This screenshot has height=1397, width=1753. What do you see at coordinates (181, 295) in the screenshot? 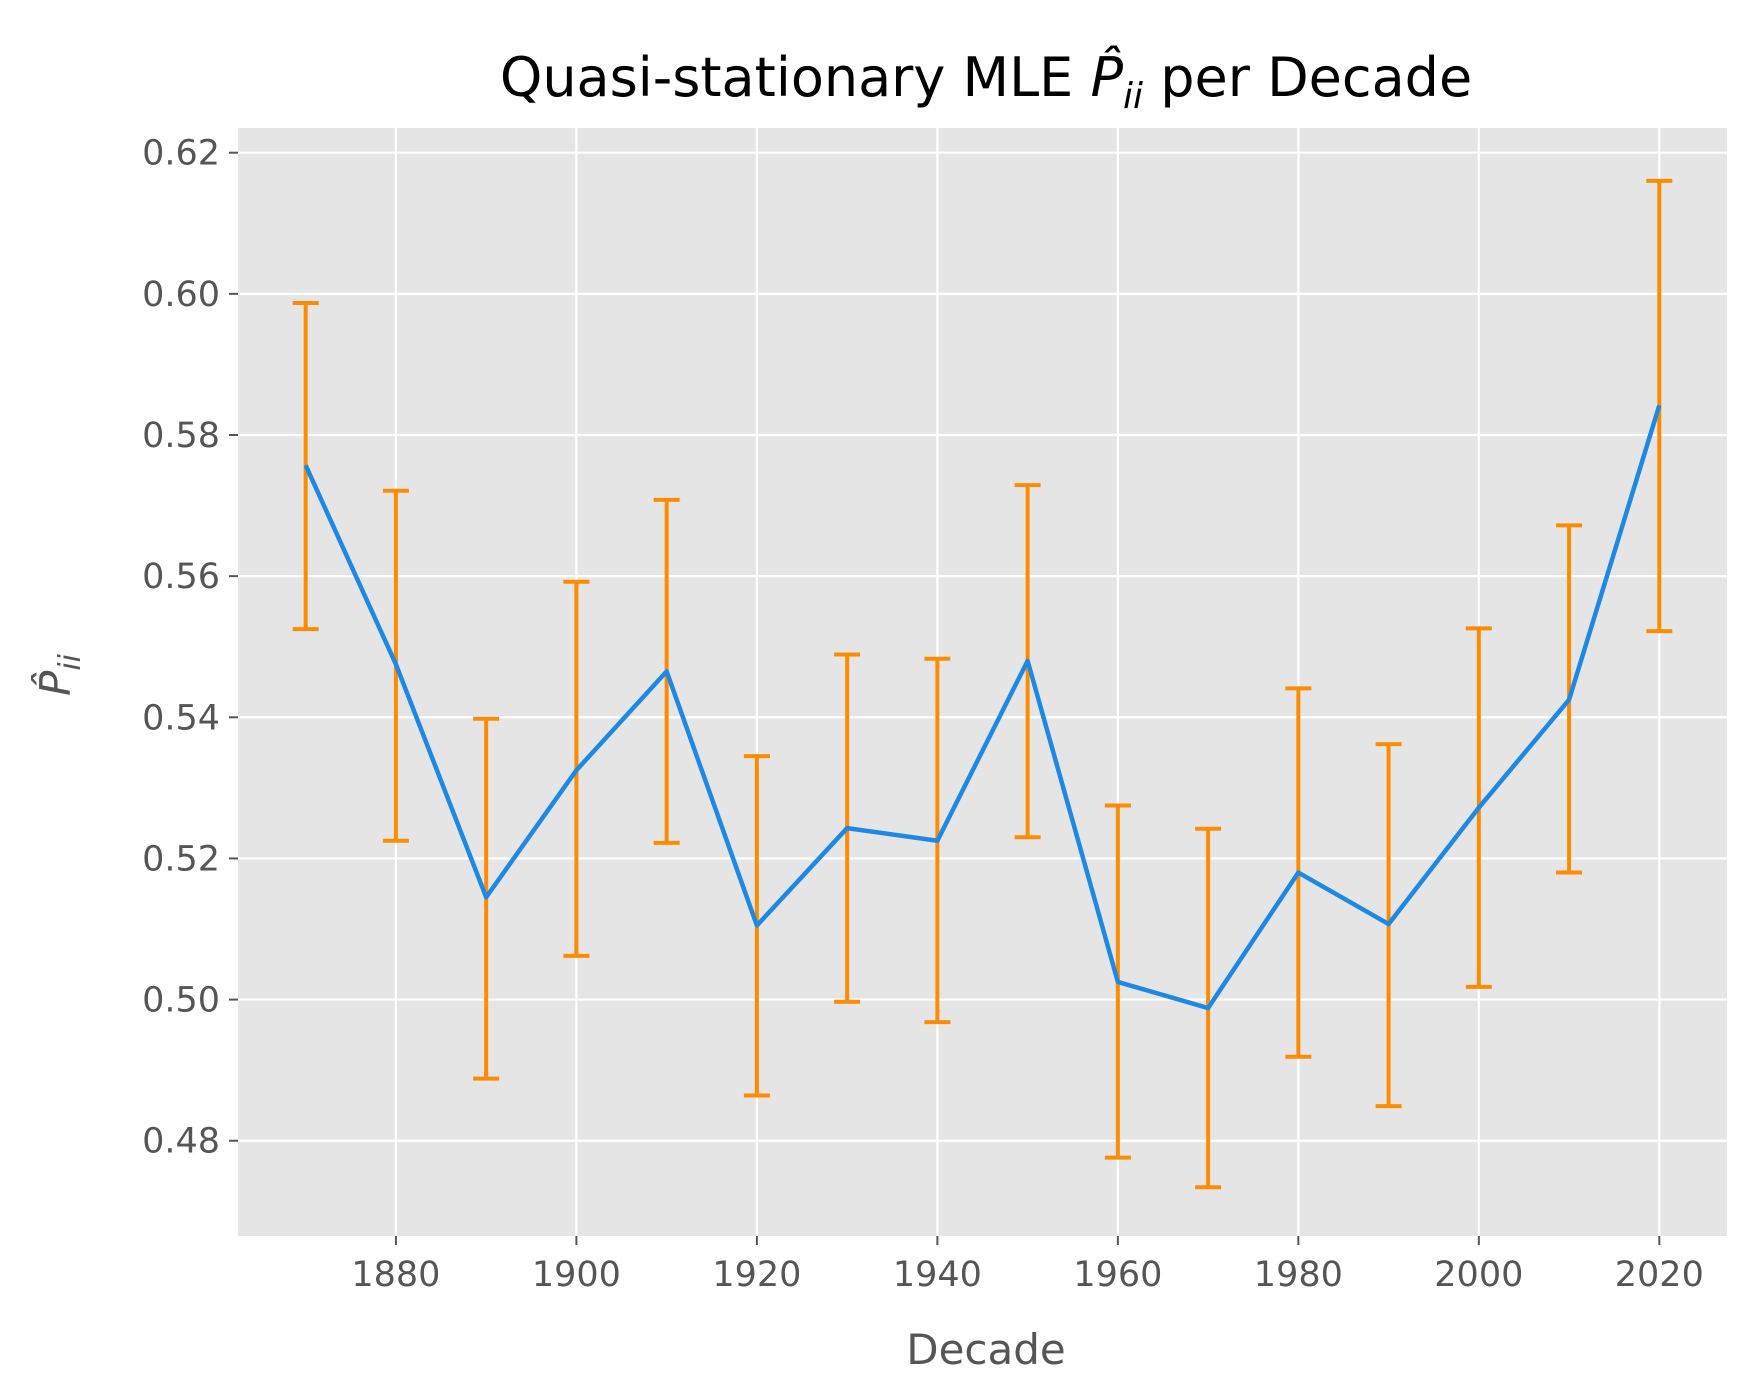
I see `y-tick-label: 0.60` at bounding box center [181, 295].